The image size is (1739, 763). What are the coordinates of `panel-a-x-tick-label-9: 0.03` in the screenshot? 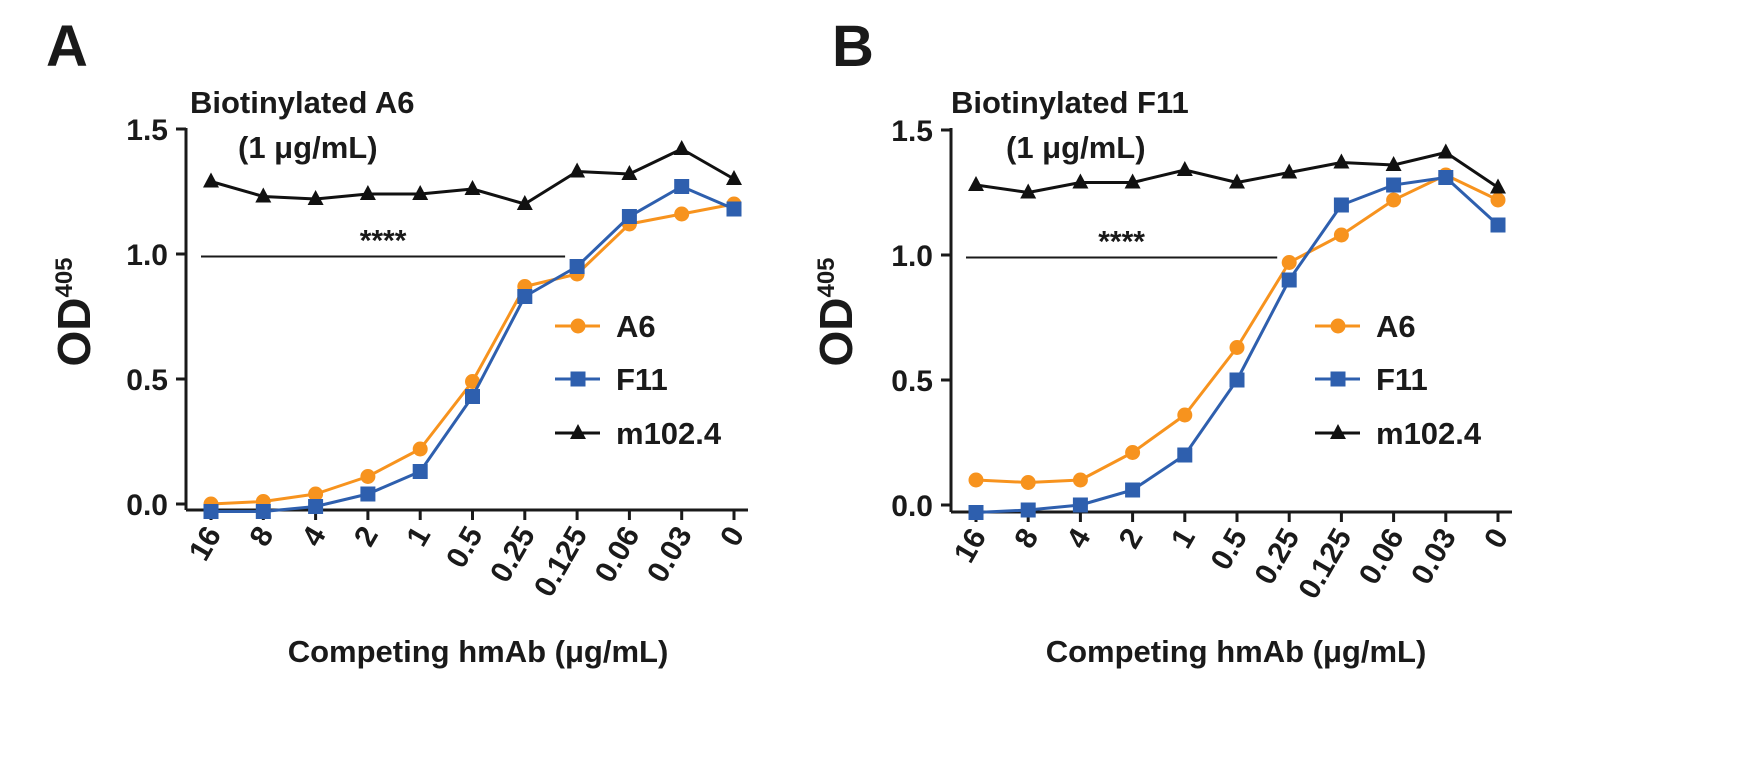 It's located at (670, 554).